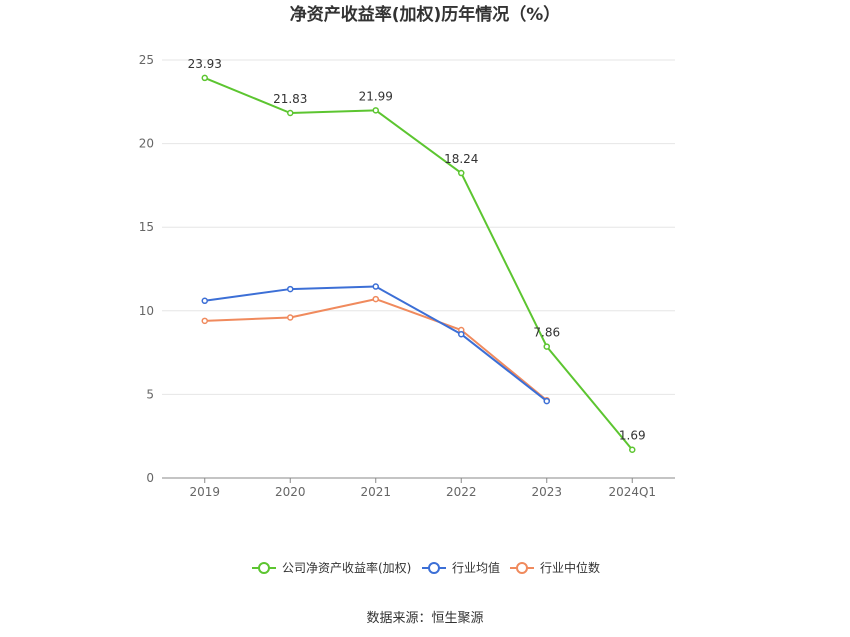  I want to click on data-label: 21.83, so click(290, 99).